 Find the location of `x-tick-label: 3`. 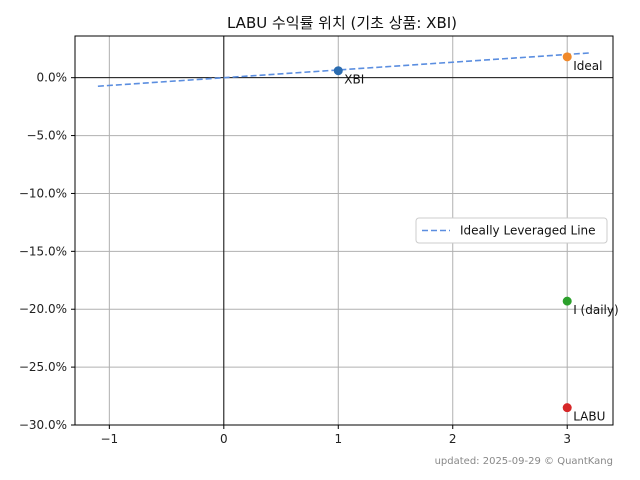

x-tick-label: 3 is located at coordinates (567, 439).